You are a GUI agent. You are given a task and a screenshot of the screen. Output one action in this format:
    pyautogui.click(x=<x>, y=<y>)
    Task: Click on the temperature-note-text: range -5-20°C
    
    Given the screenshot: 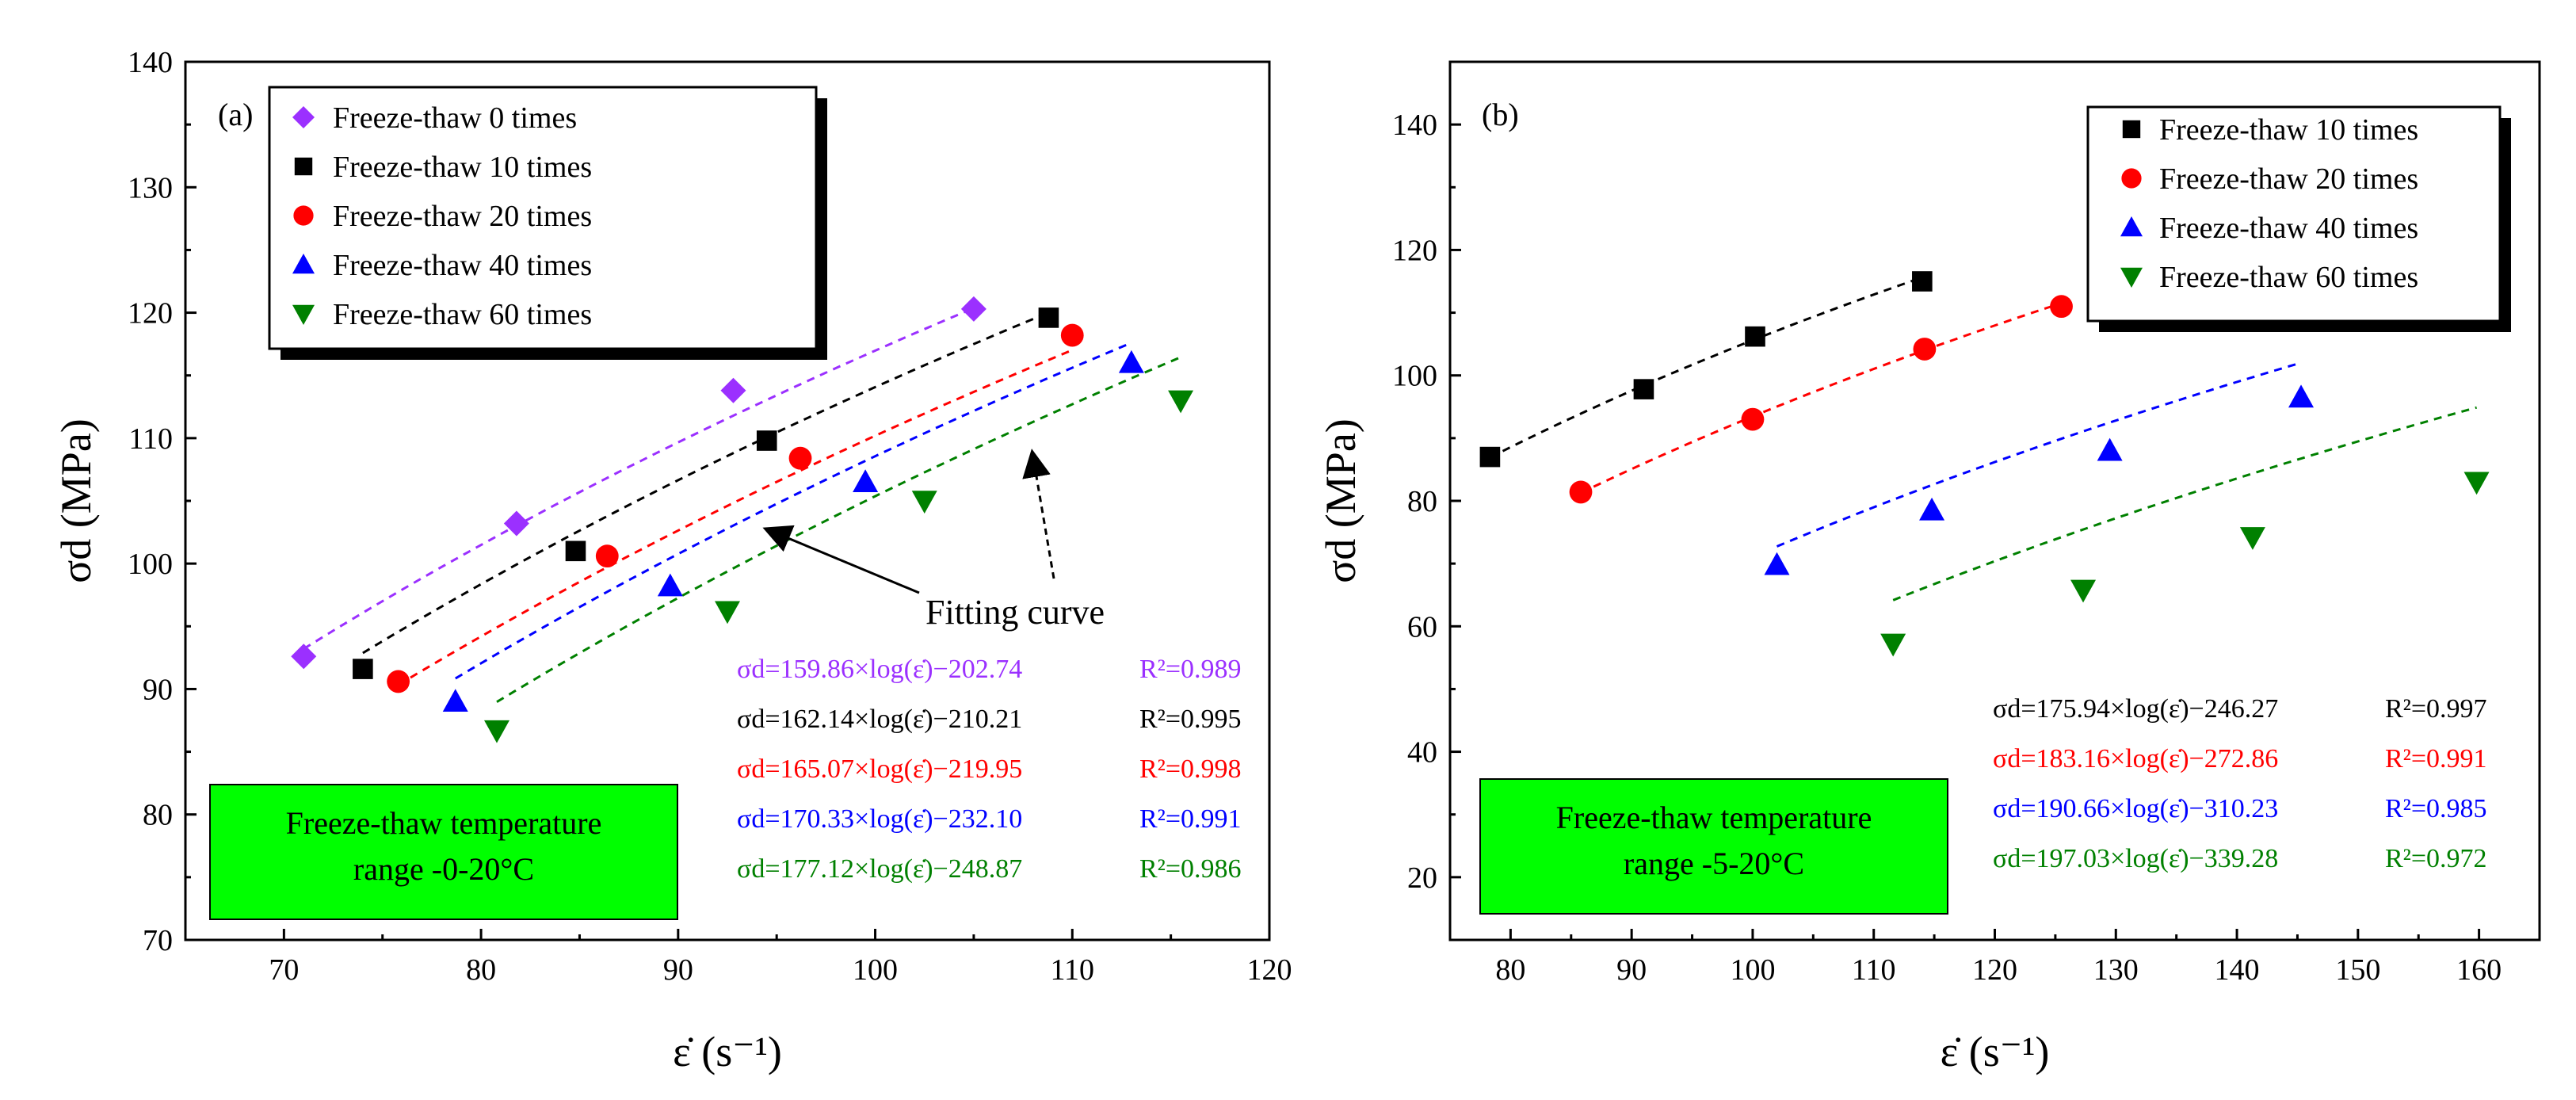 What is the action you would take?
    pyautogui.click(x=1714, y=863)
    